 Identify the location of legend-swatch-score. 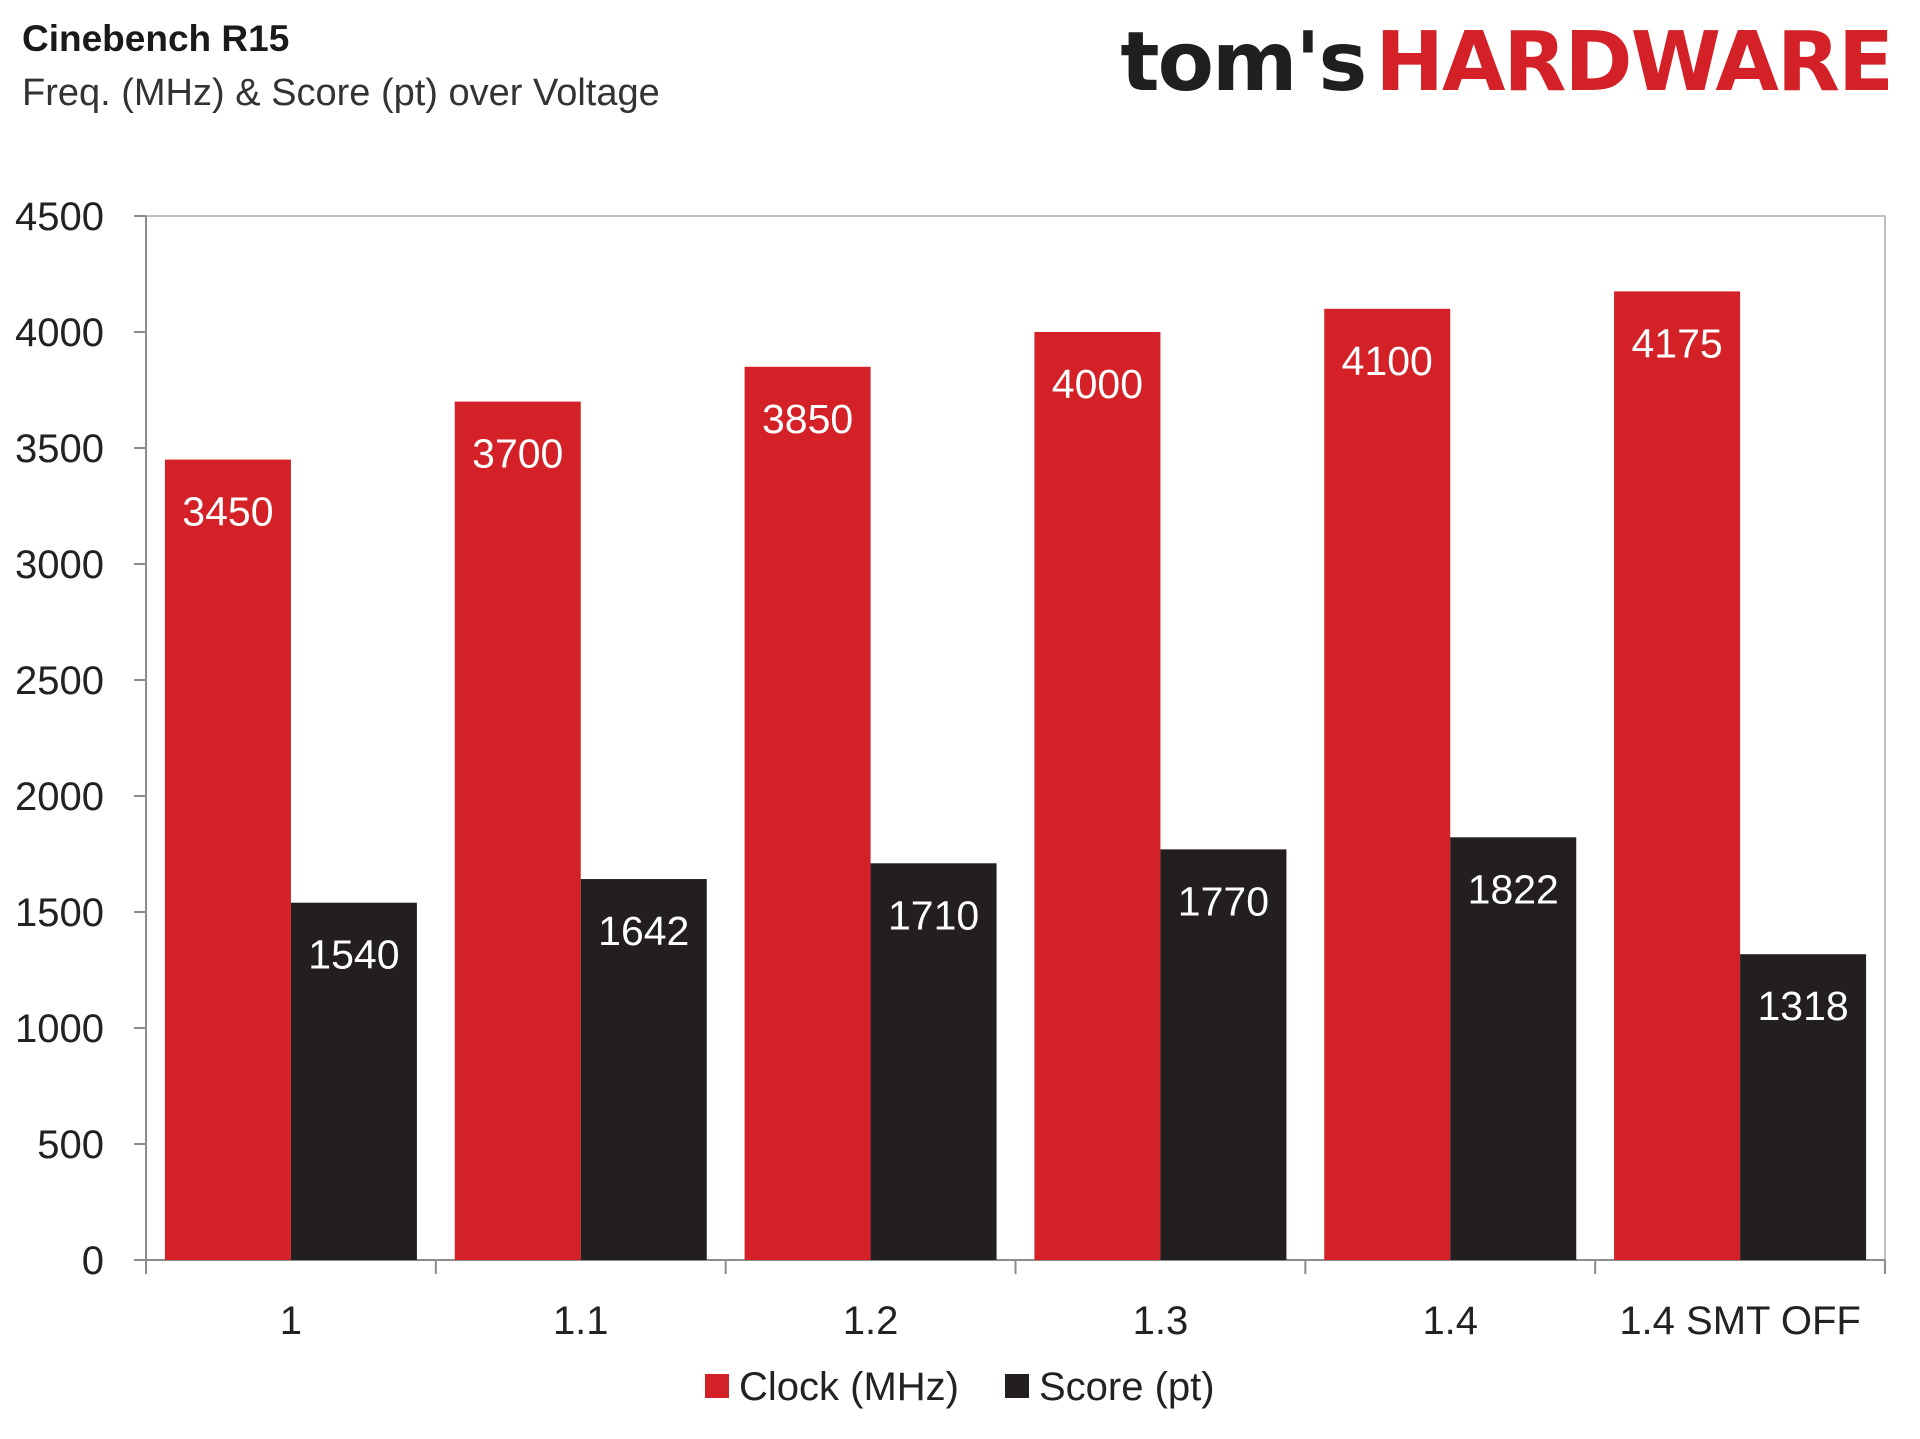
(1017, 1386).